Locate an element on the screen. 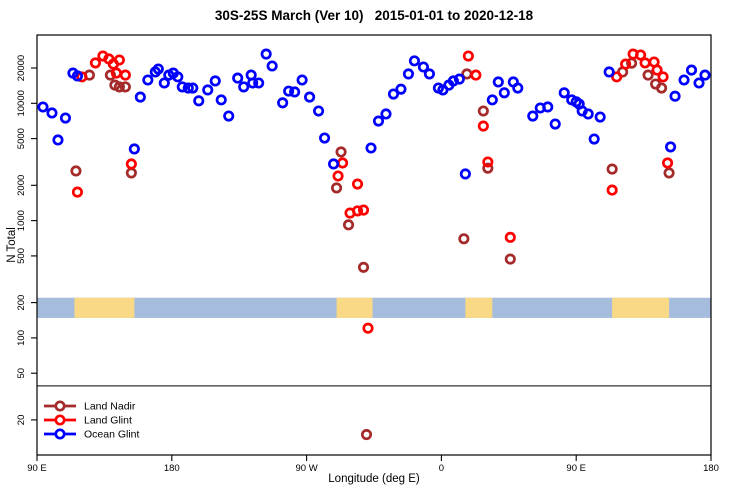 The width and height of the screenshot is (750, 500). x-tick-label: 90 W is located at coordinates (307, 468).